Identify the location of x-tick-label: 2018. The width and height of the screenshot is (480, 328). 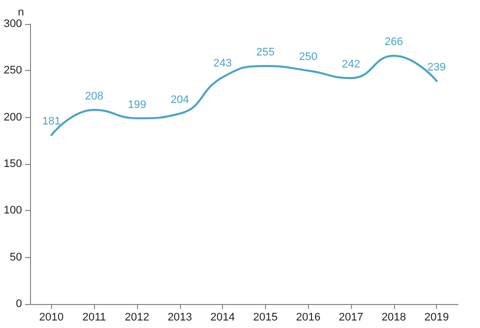
(394, 318).